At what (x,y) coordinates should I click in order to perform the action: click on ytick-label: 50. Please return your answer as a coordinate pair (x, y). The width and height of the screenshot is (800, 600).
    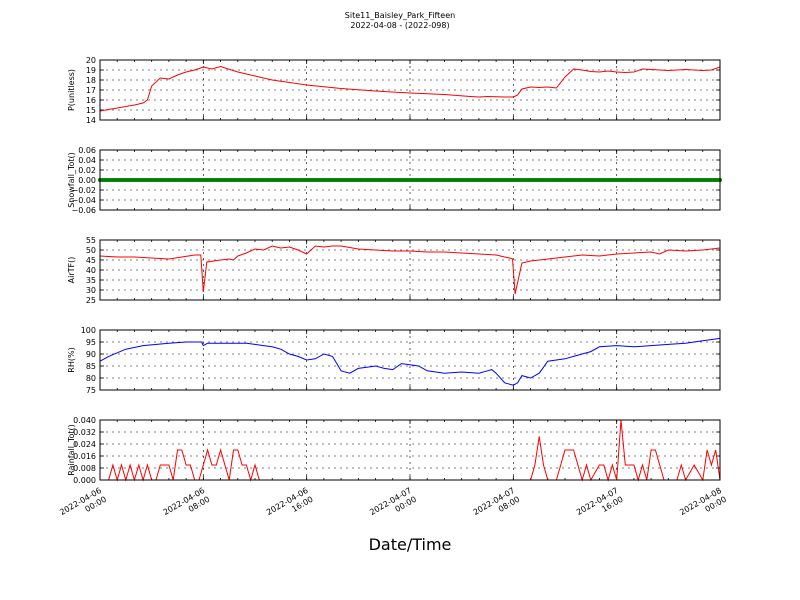
    Looking at the image, I should click on (91, 250).